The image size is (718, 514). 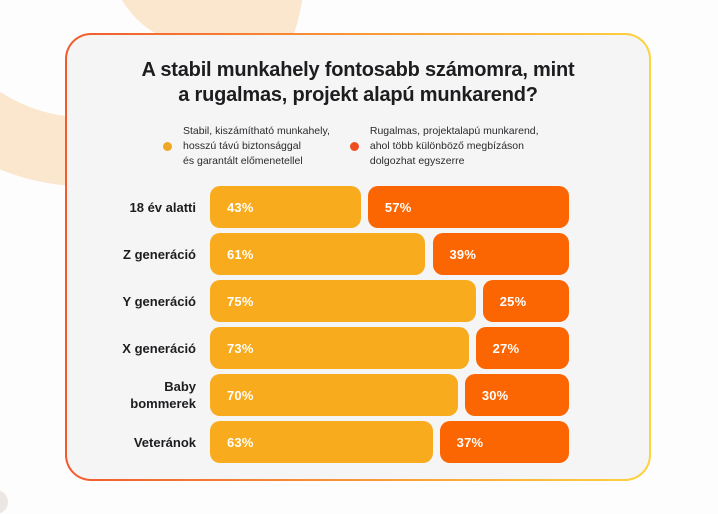 What do you see at coordinates (4, 502) in the screenshot?
I see `decorative-sliver-icon` at bounding box center [4, 502].